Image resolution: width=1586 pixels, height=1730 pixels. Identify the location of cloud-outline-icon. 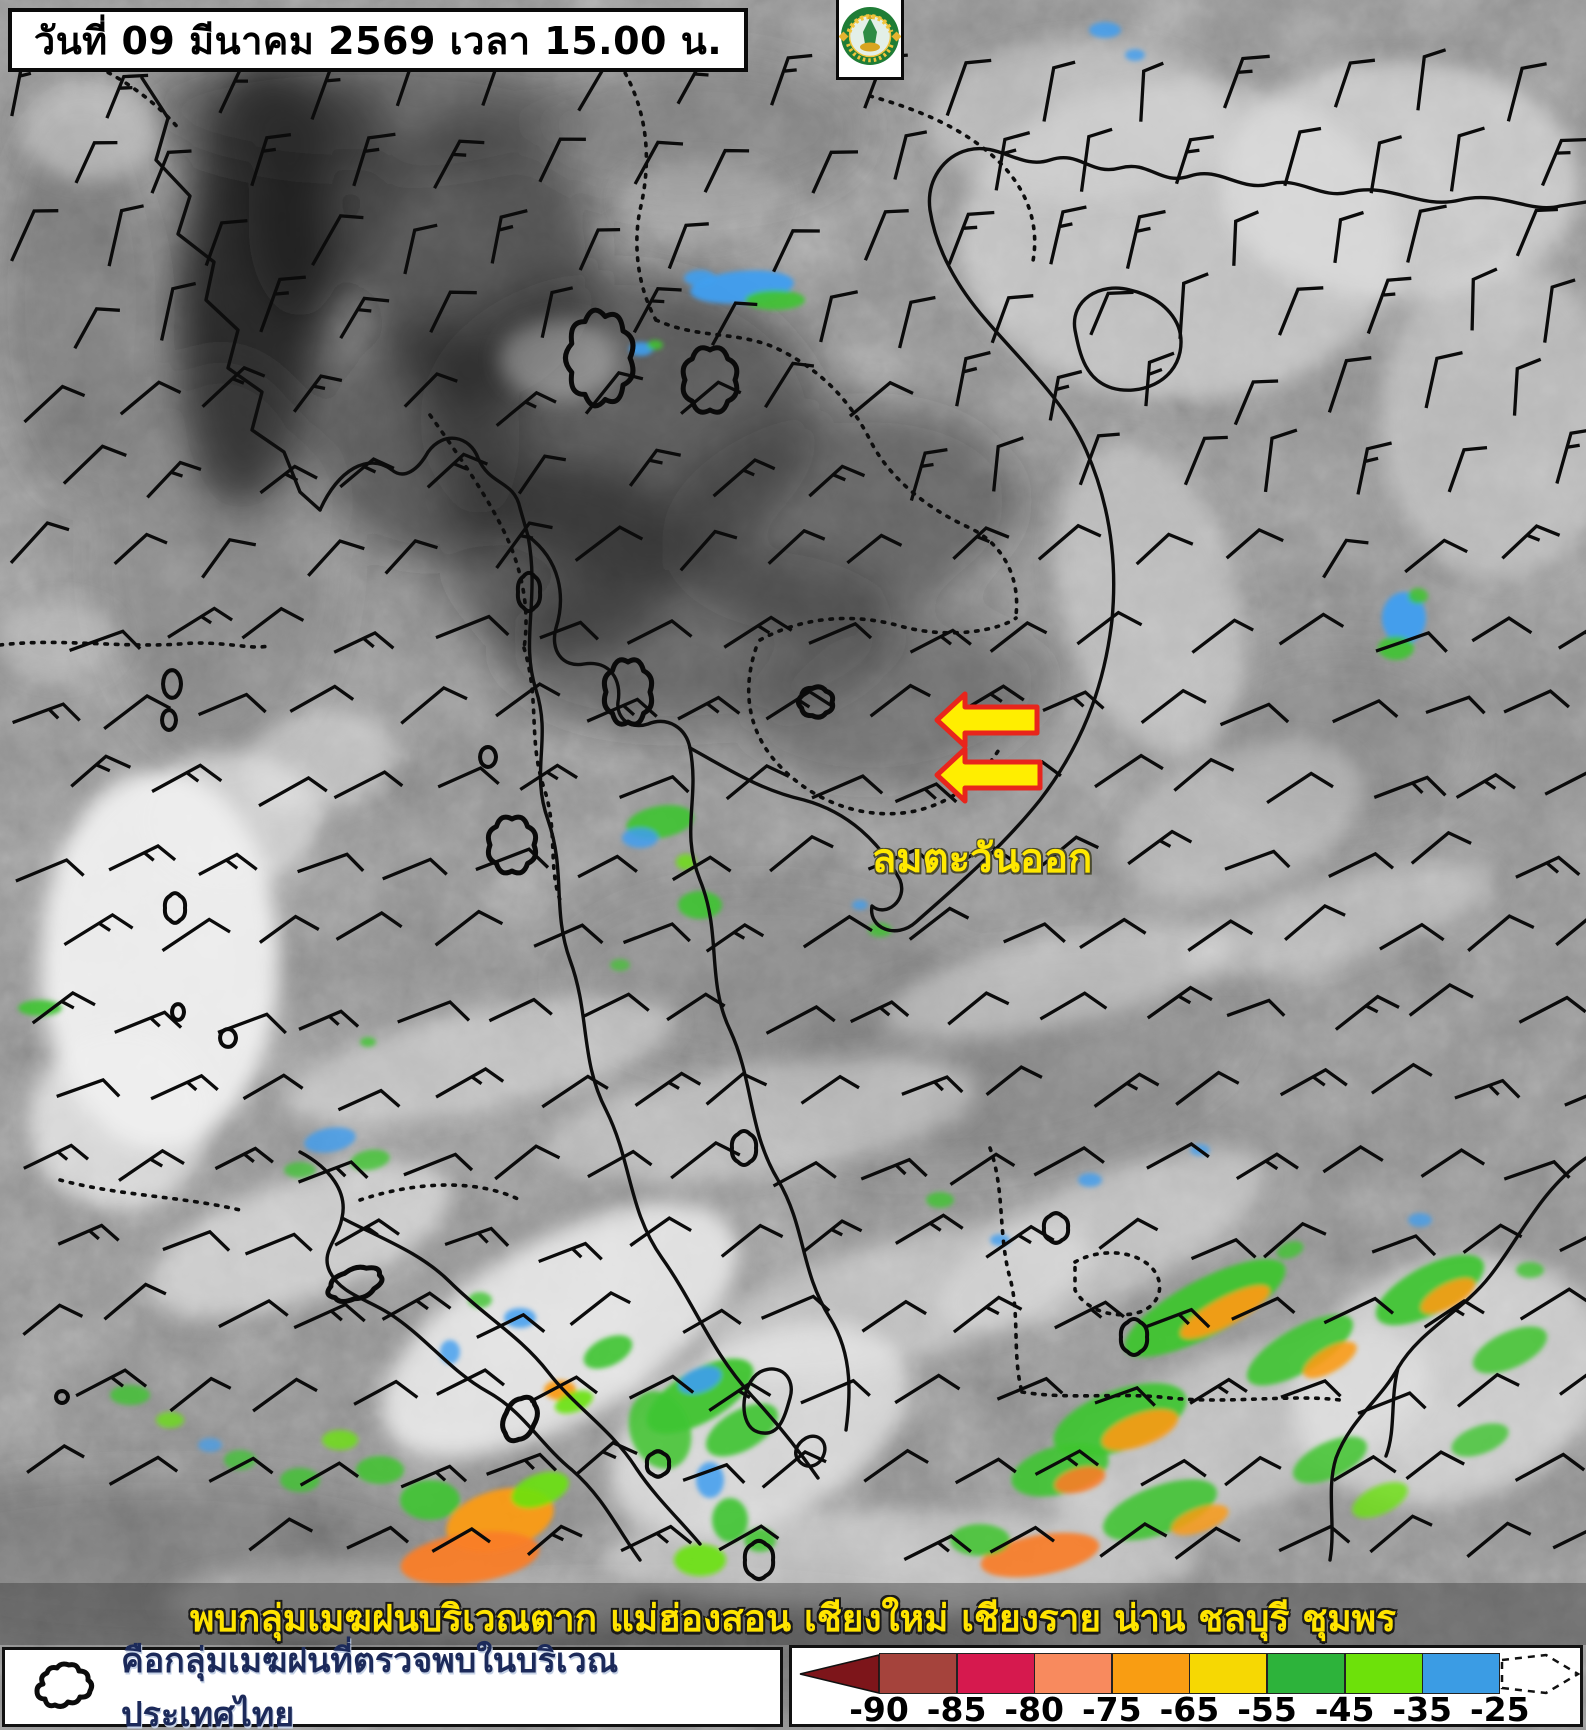
(64, 1685).